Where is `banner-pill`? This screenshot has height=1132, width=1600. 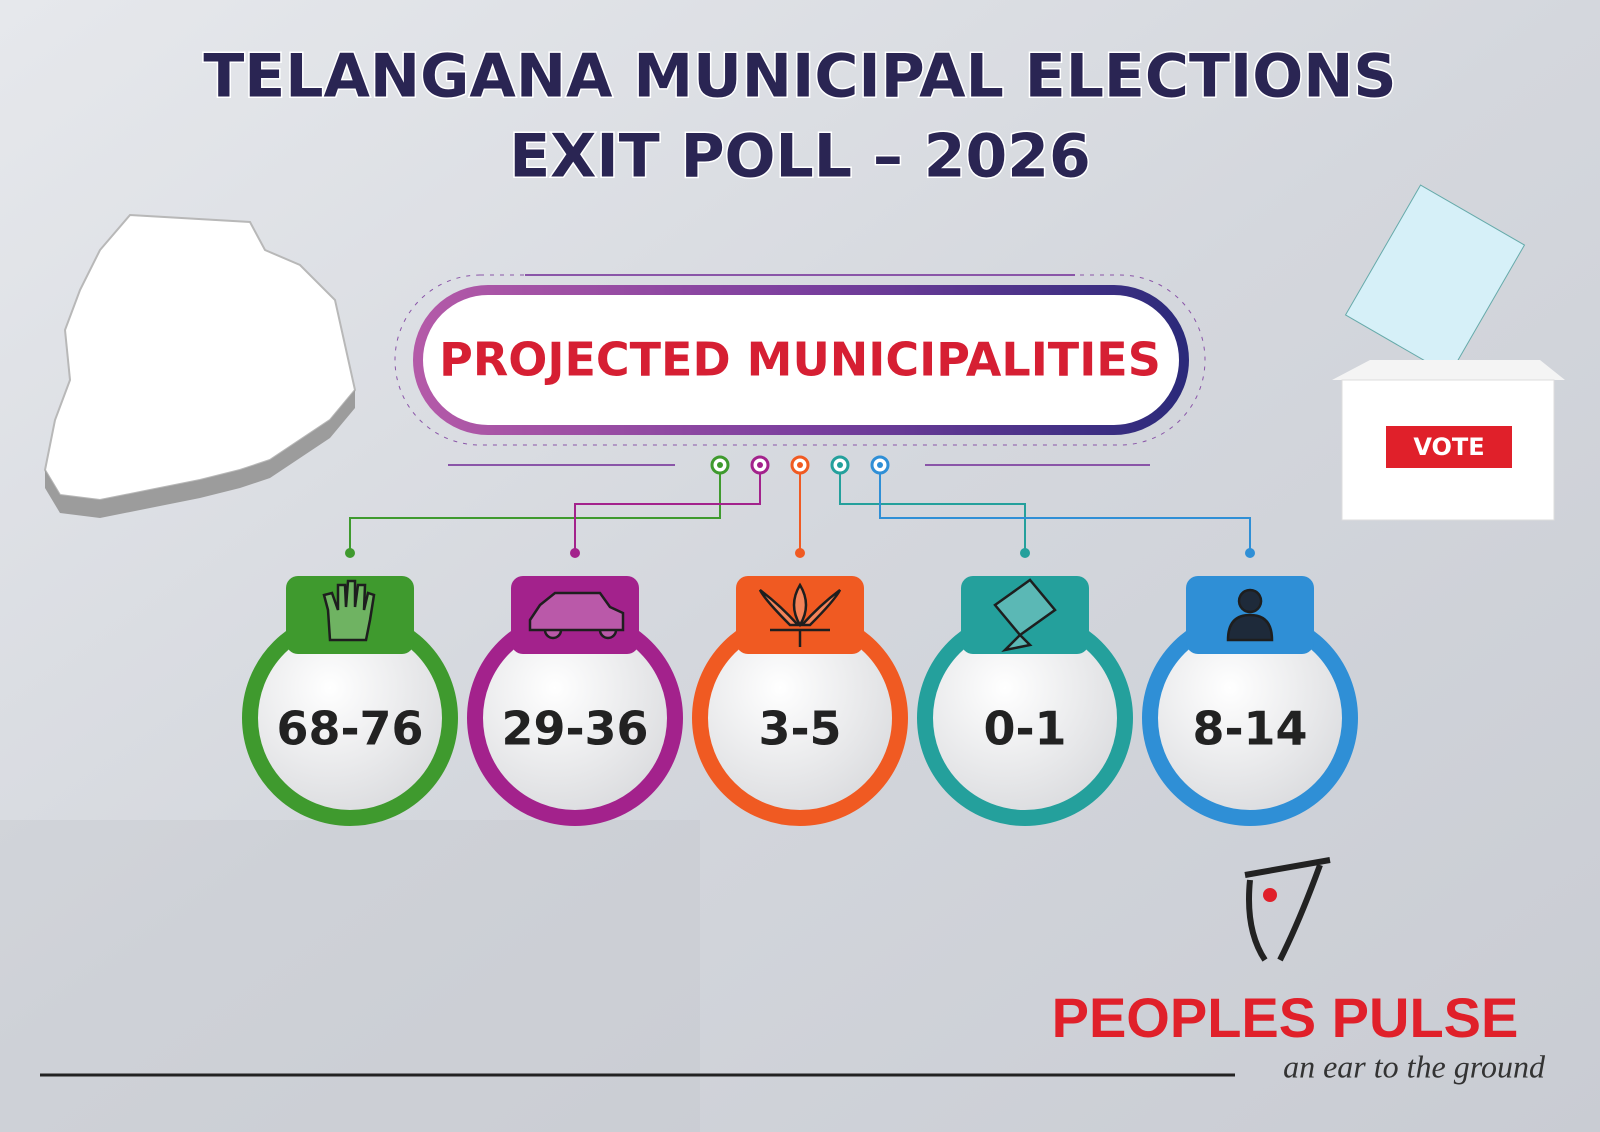 banner-pill is located at coordinates (801, 360).